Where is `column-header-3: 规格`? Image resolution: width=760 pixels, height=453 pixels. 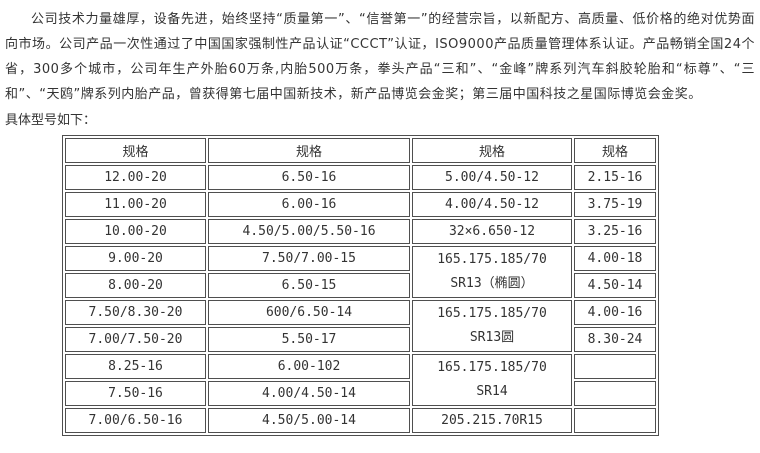 column-header-3: 规格 is located at coordinates (492, 150).